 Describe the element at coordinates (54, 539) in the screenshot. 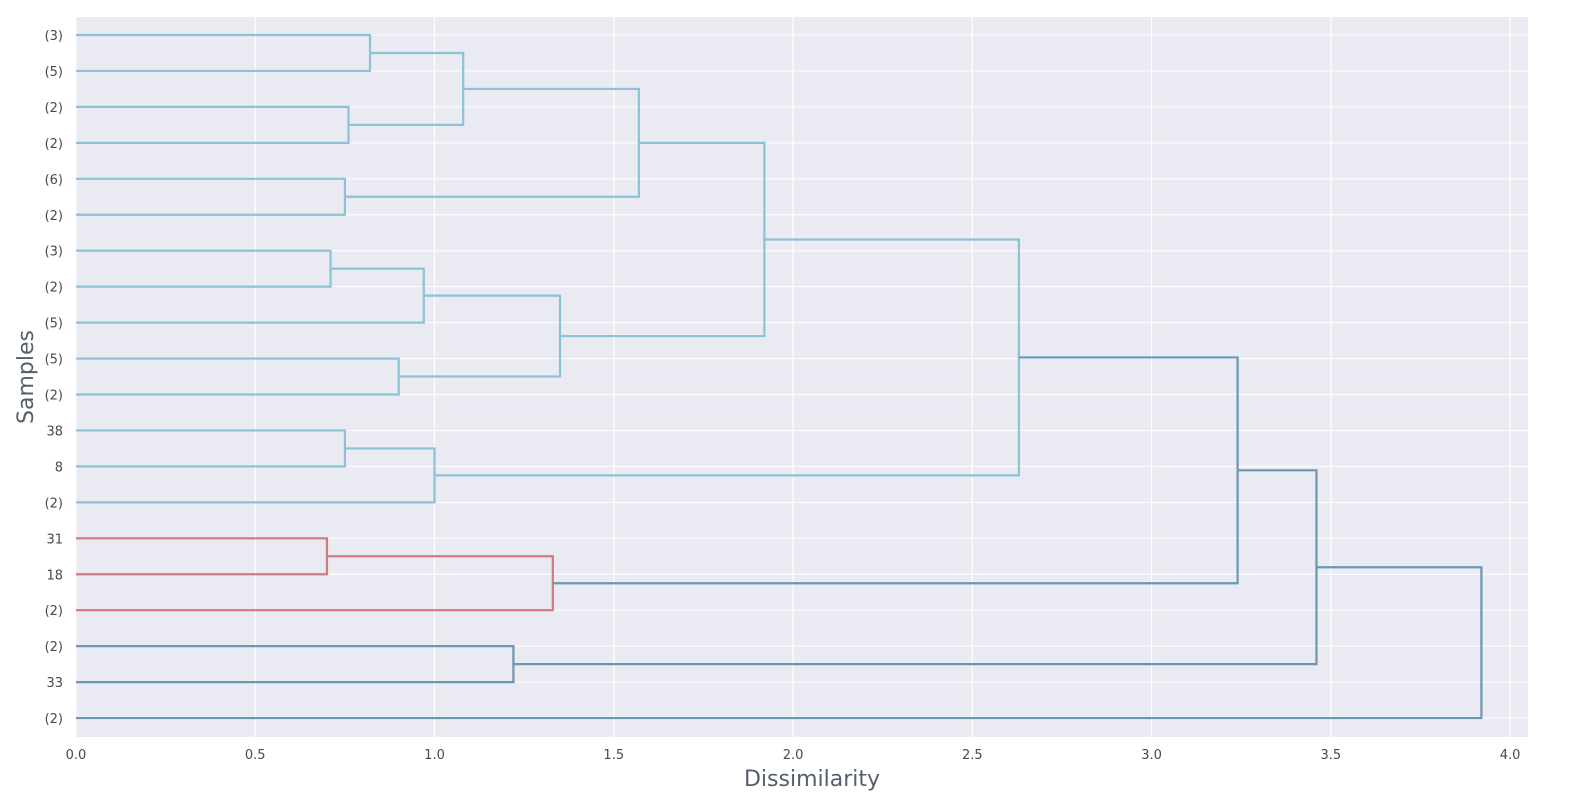

I see `leaf-label: 31` at that location.